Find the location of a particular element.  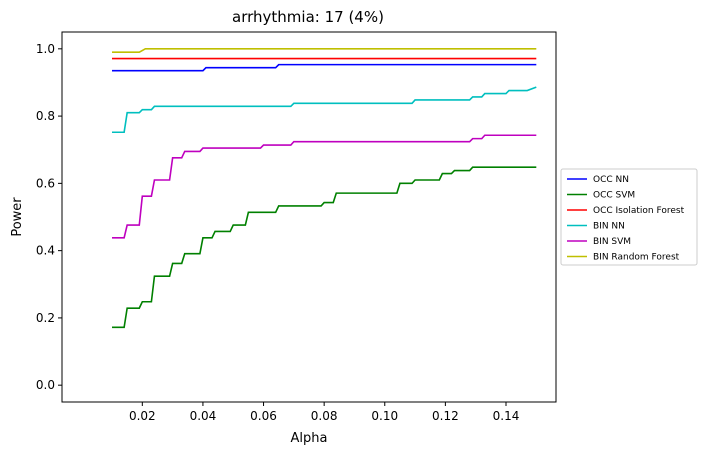

x-tick-label: 0.14 is located at coordinates (506, 416).